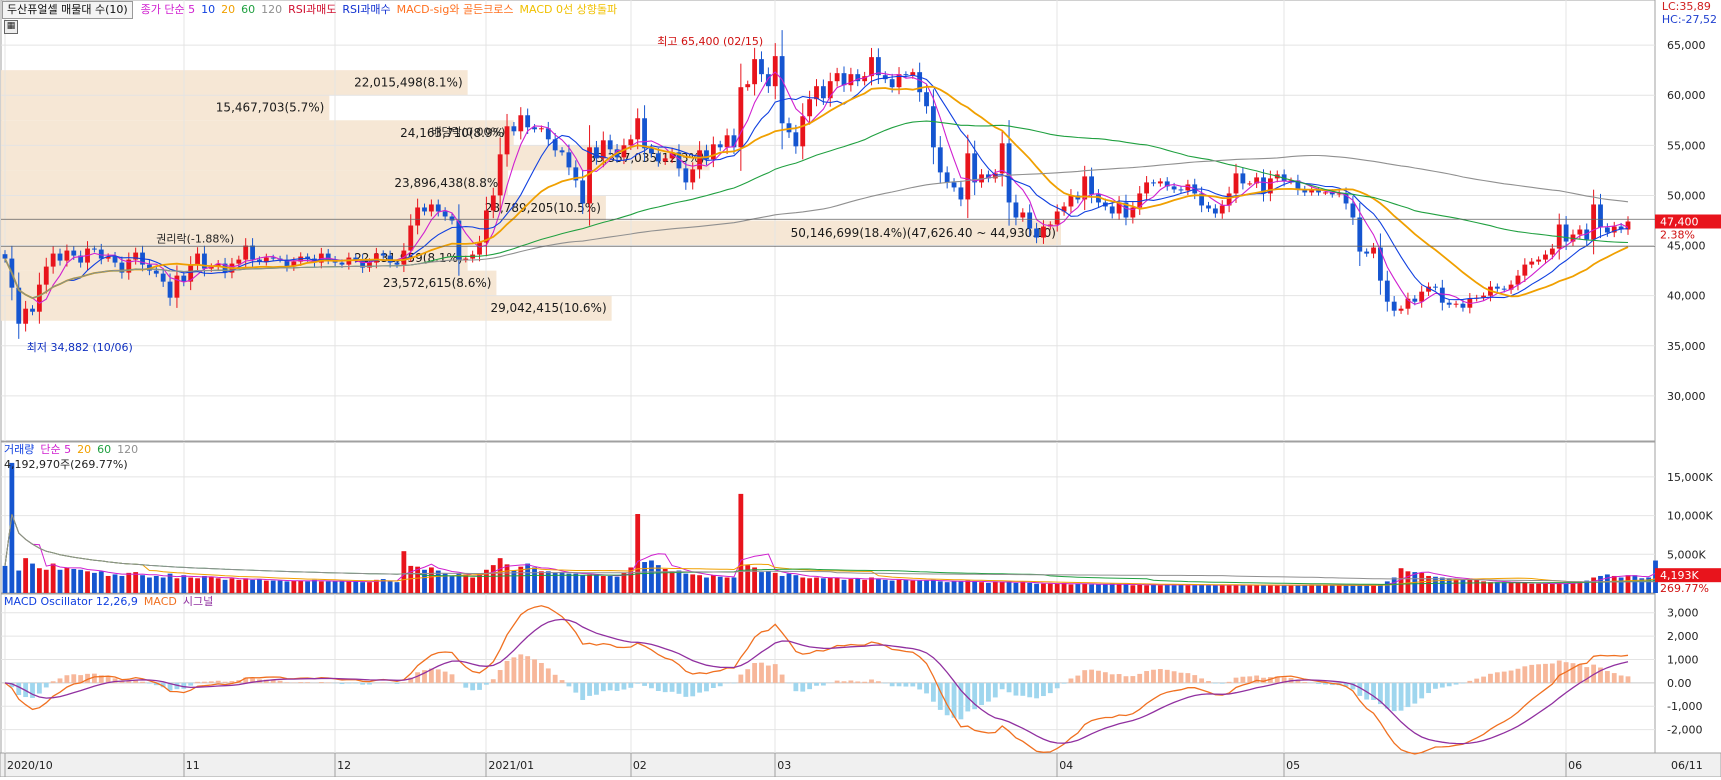 This screenshot has width=1721, height=780. What do you see at coordinates (104, 450) in the screenshot?
I see `volume-ma60: 60` at bounding box center [104, 450].